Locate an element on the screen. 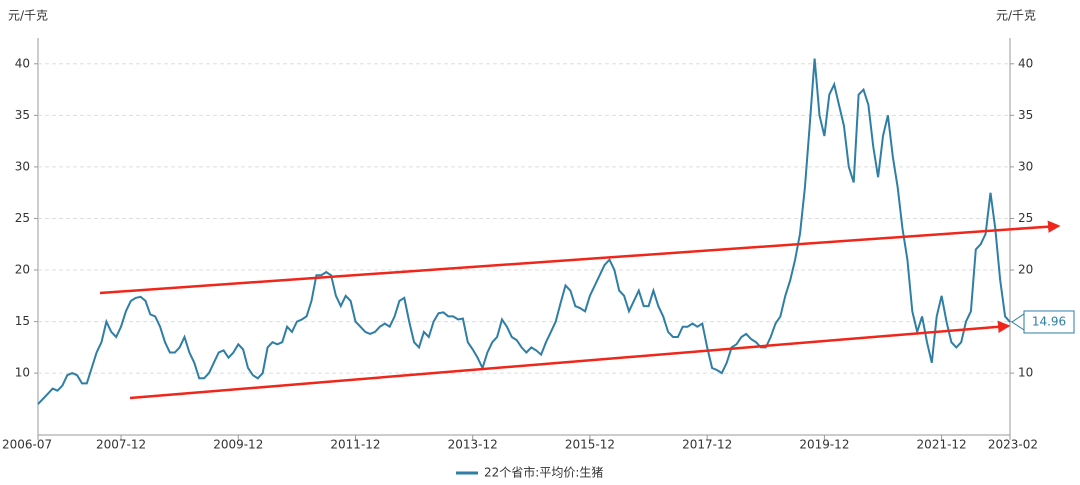  x-tick-label: 2021-12 is located at coordinates (942, 445).